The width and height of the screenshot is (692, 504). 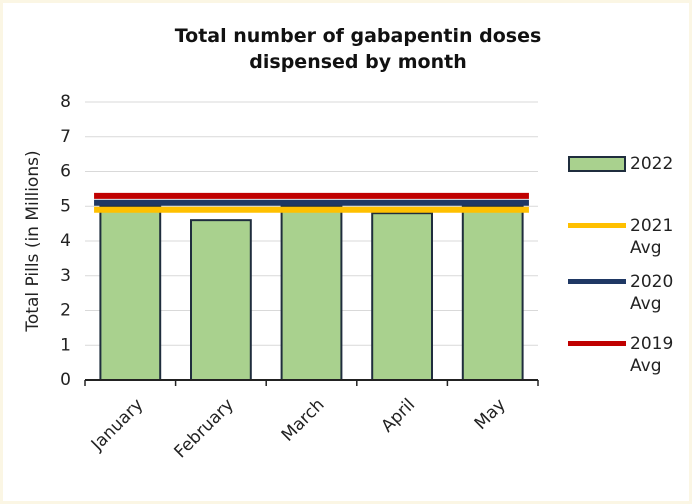 What do you see at coordinates (204, 428) in the screenshot?
I see `x-tick-label: February` at bounding box center [204, 428].